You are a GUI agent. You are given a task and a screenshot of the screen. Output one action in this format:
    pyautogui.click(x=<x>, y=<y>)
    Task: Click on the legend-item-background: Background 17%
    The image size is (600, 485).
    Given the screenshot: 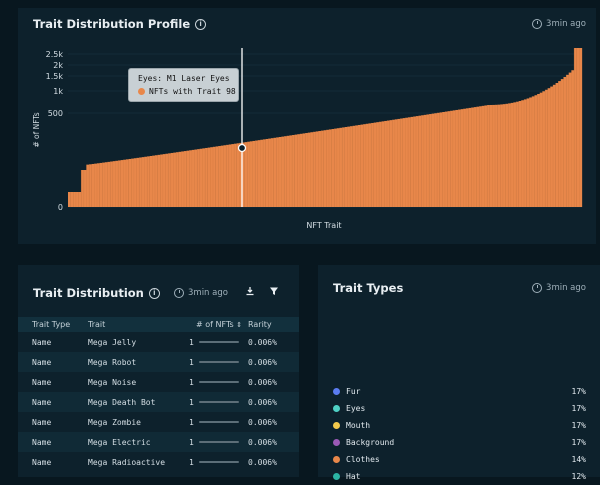 What is the action you would take?
    pyautogui.click(x=459, y=444)
    